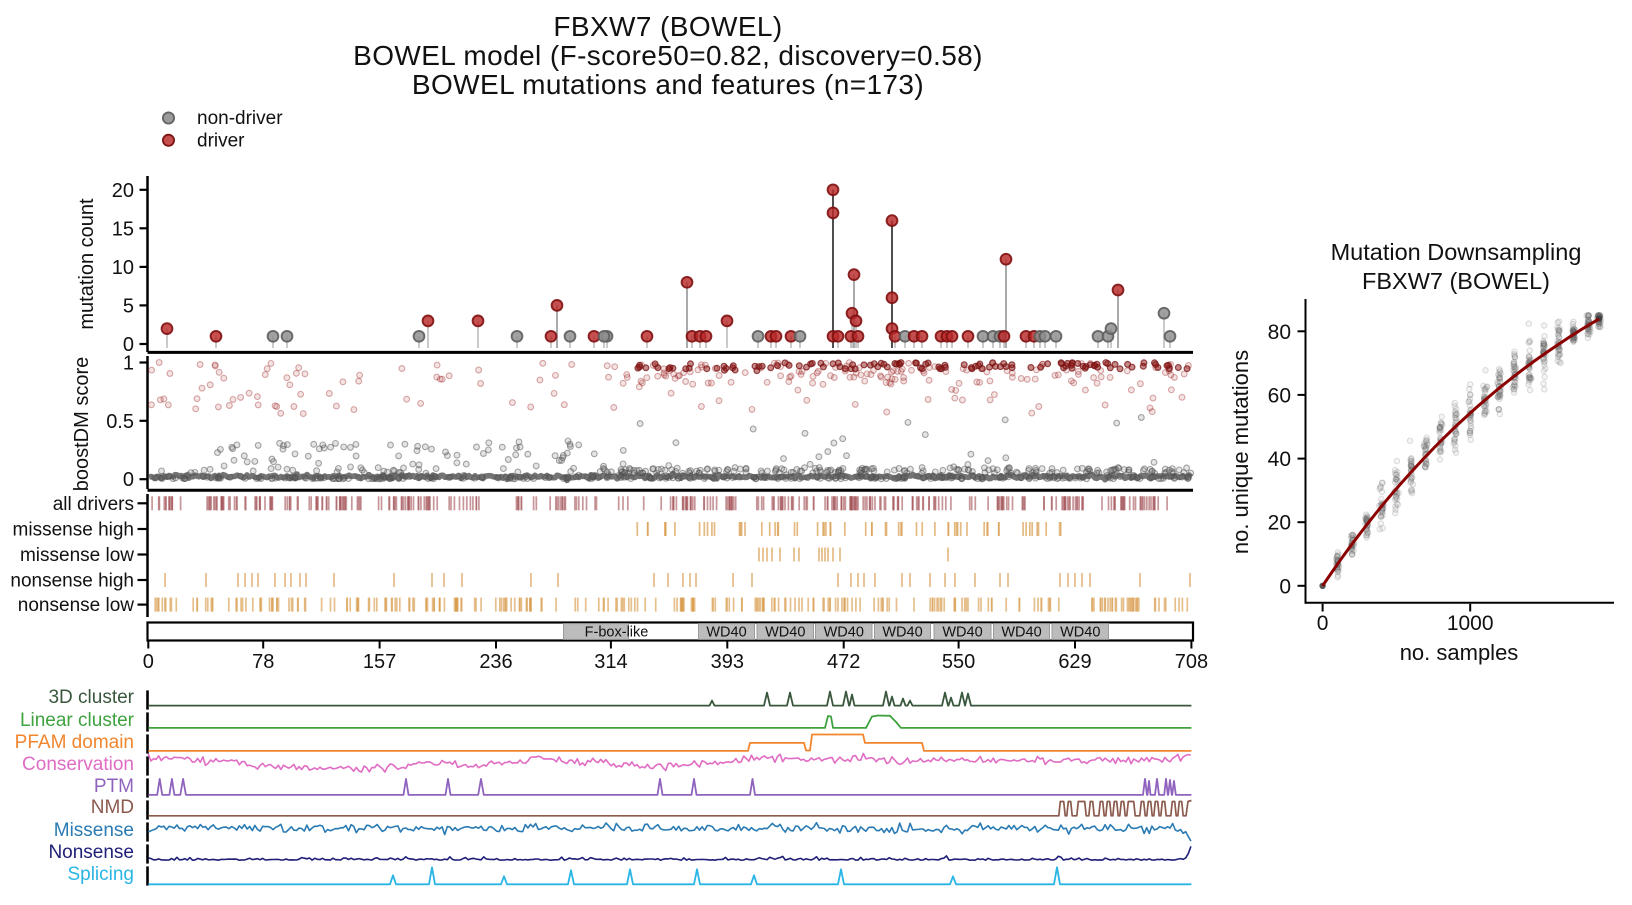  I want to click on svg-text: 708, so click(1191, 662).